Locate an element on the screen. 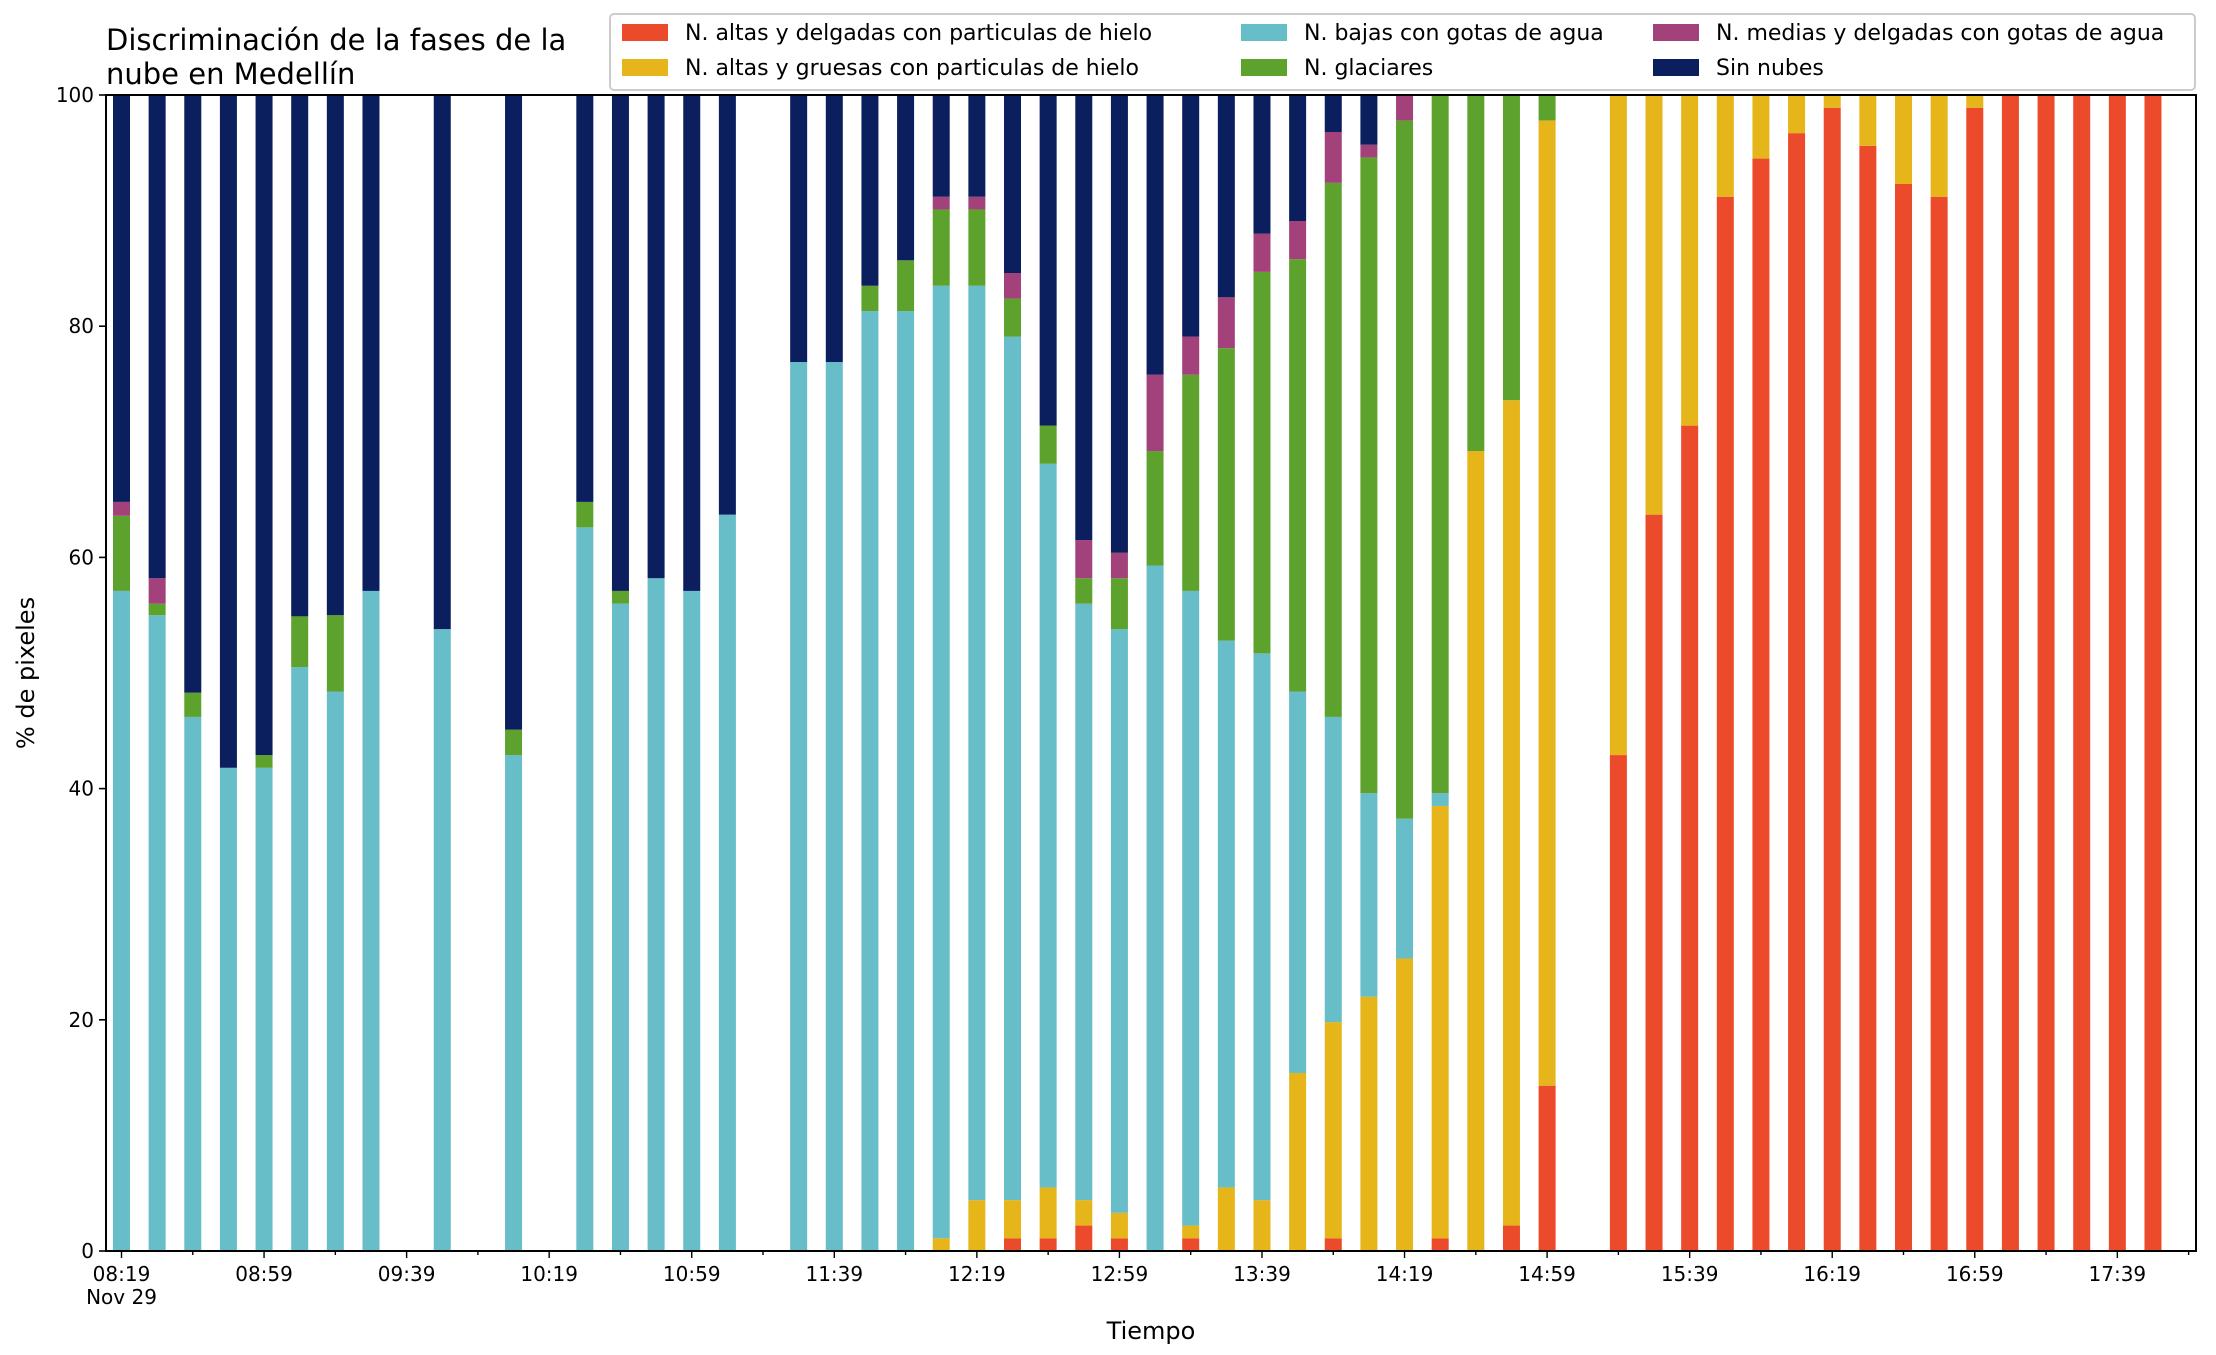 This screenshot has height=1355, width=2216. x-tick-sublabel-date: Nov 29 is located at coordinates (121, 1297).